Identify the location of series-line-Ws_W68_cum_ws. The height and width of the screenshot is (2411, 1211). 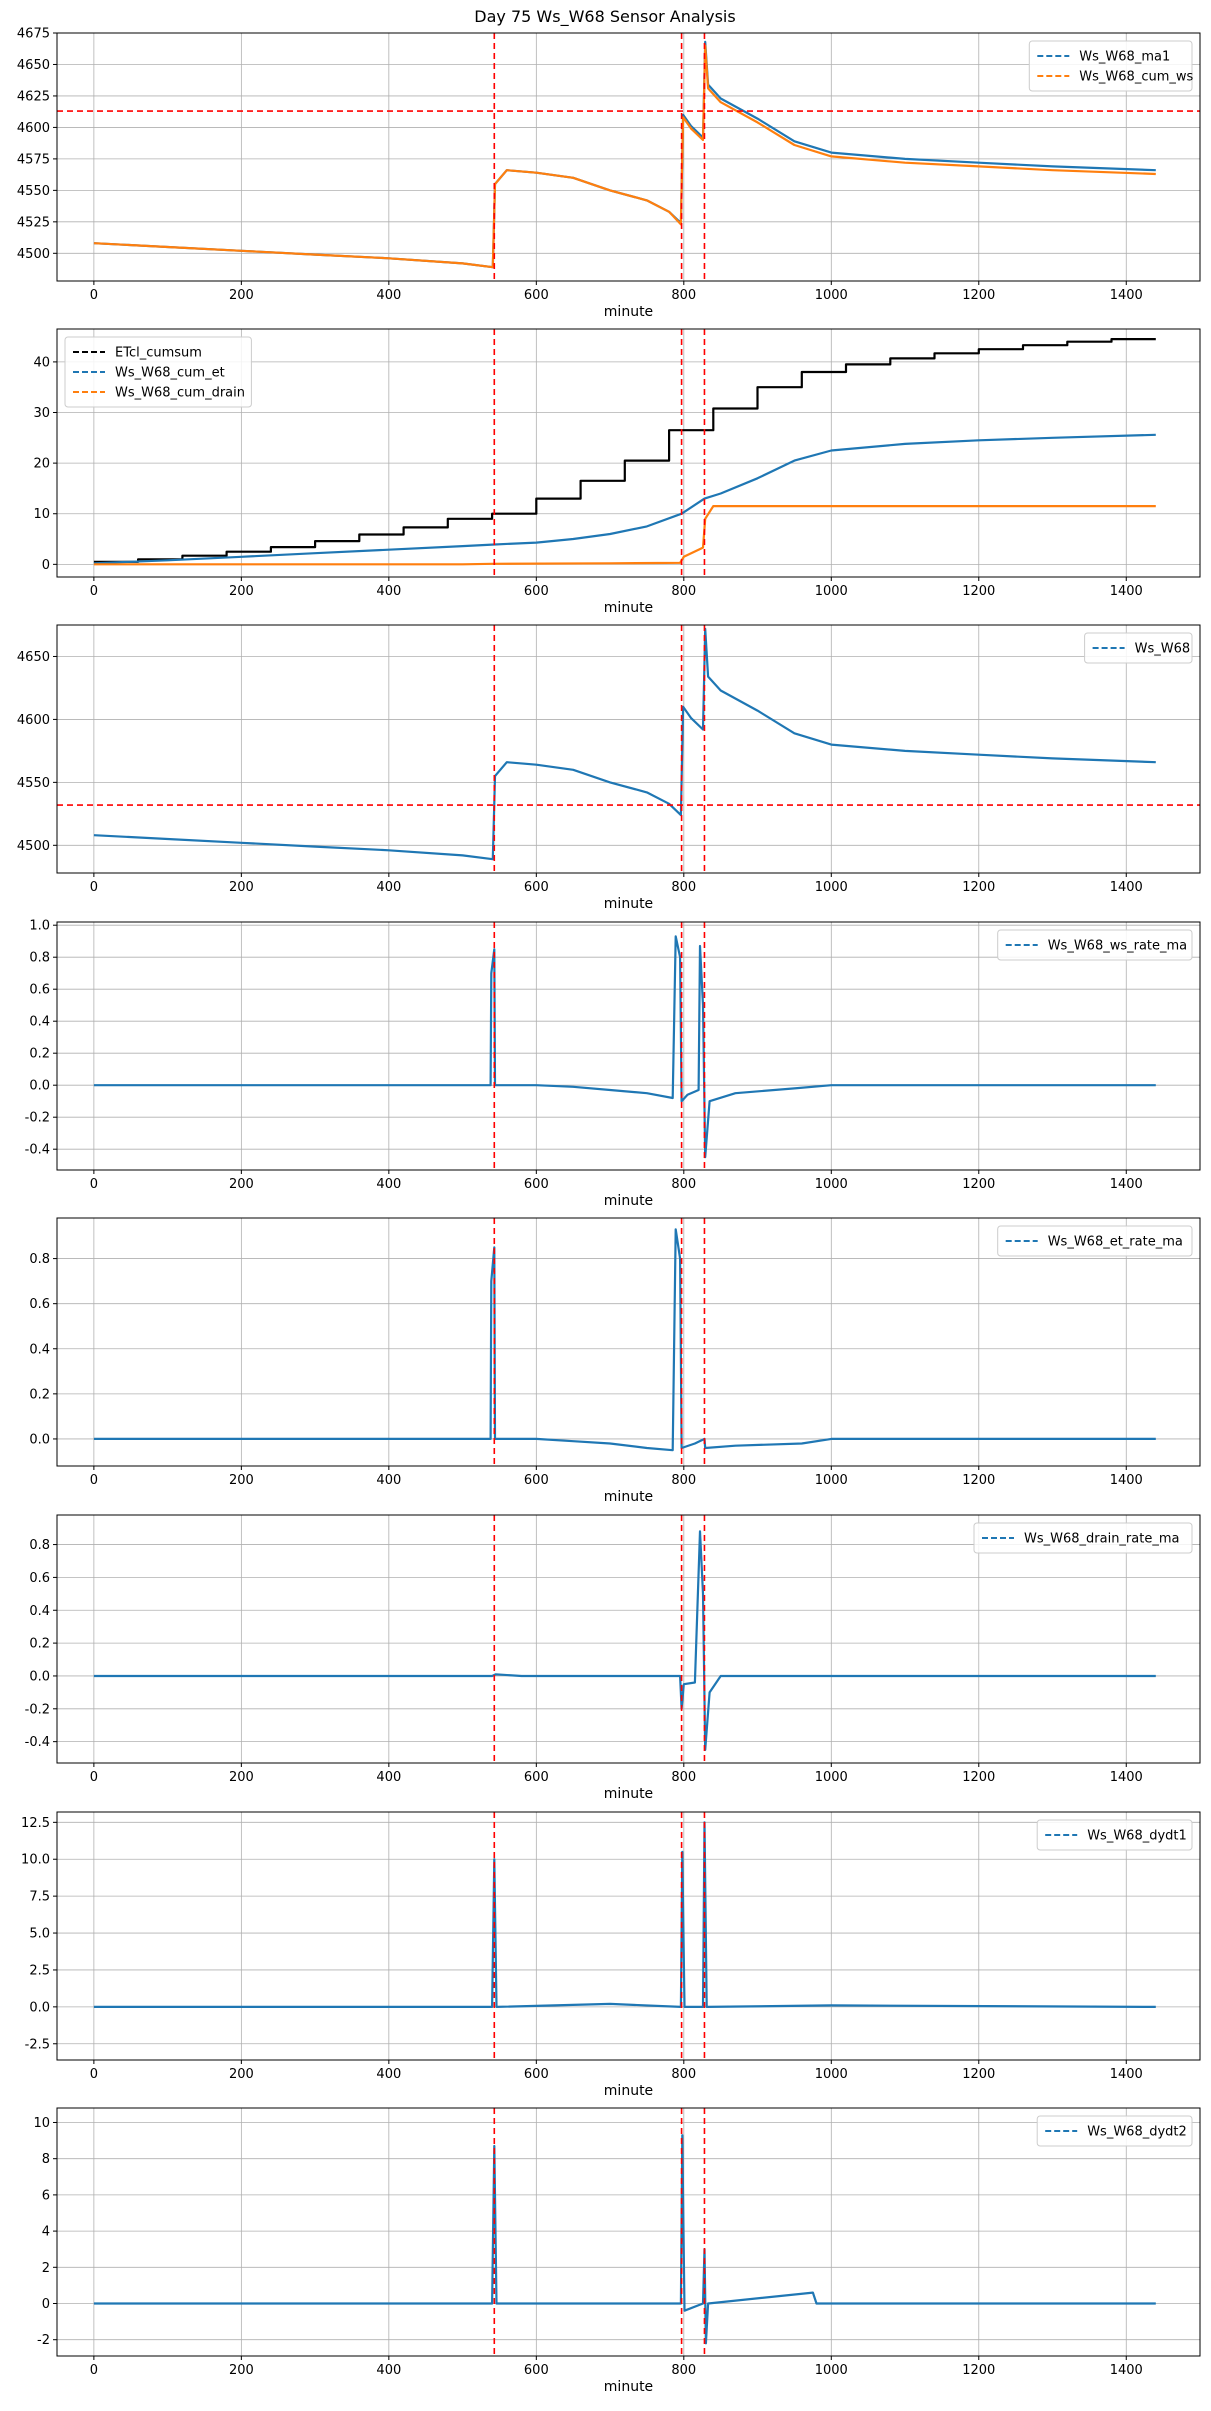
(624, 156).